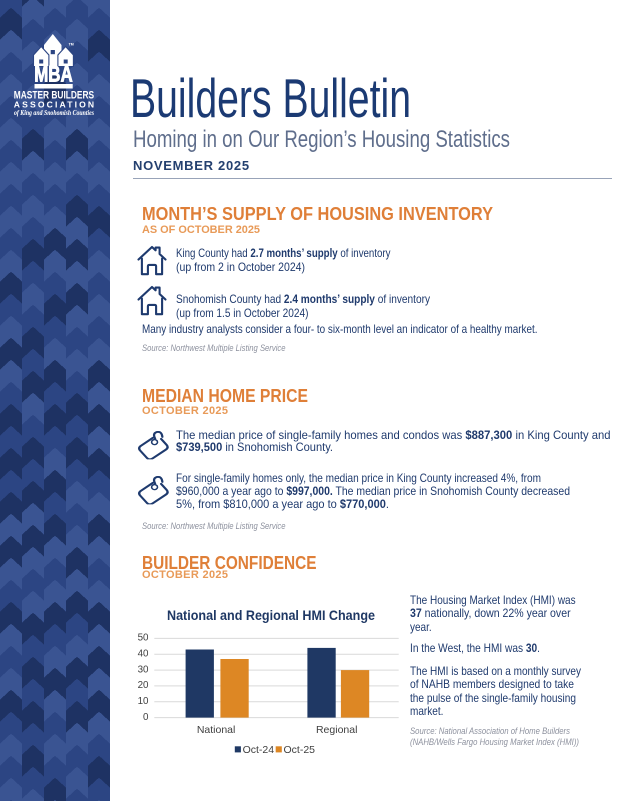 The width and height of the screenshot is (621, 801). I want to click on svg-text: 0, so click(146, 717).